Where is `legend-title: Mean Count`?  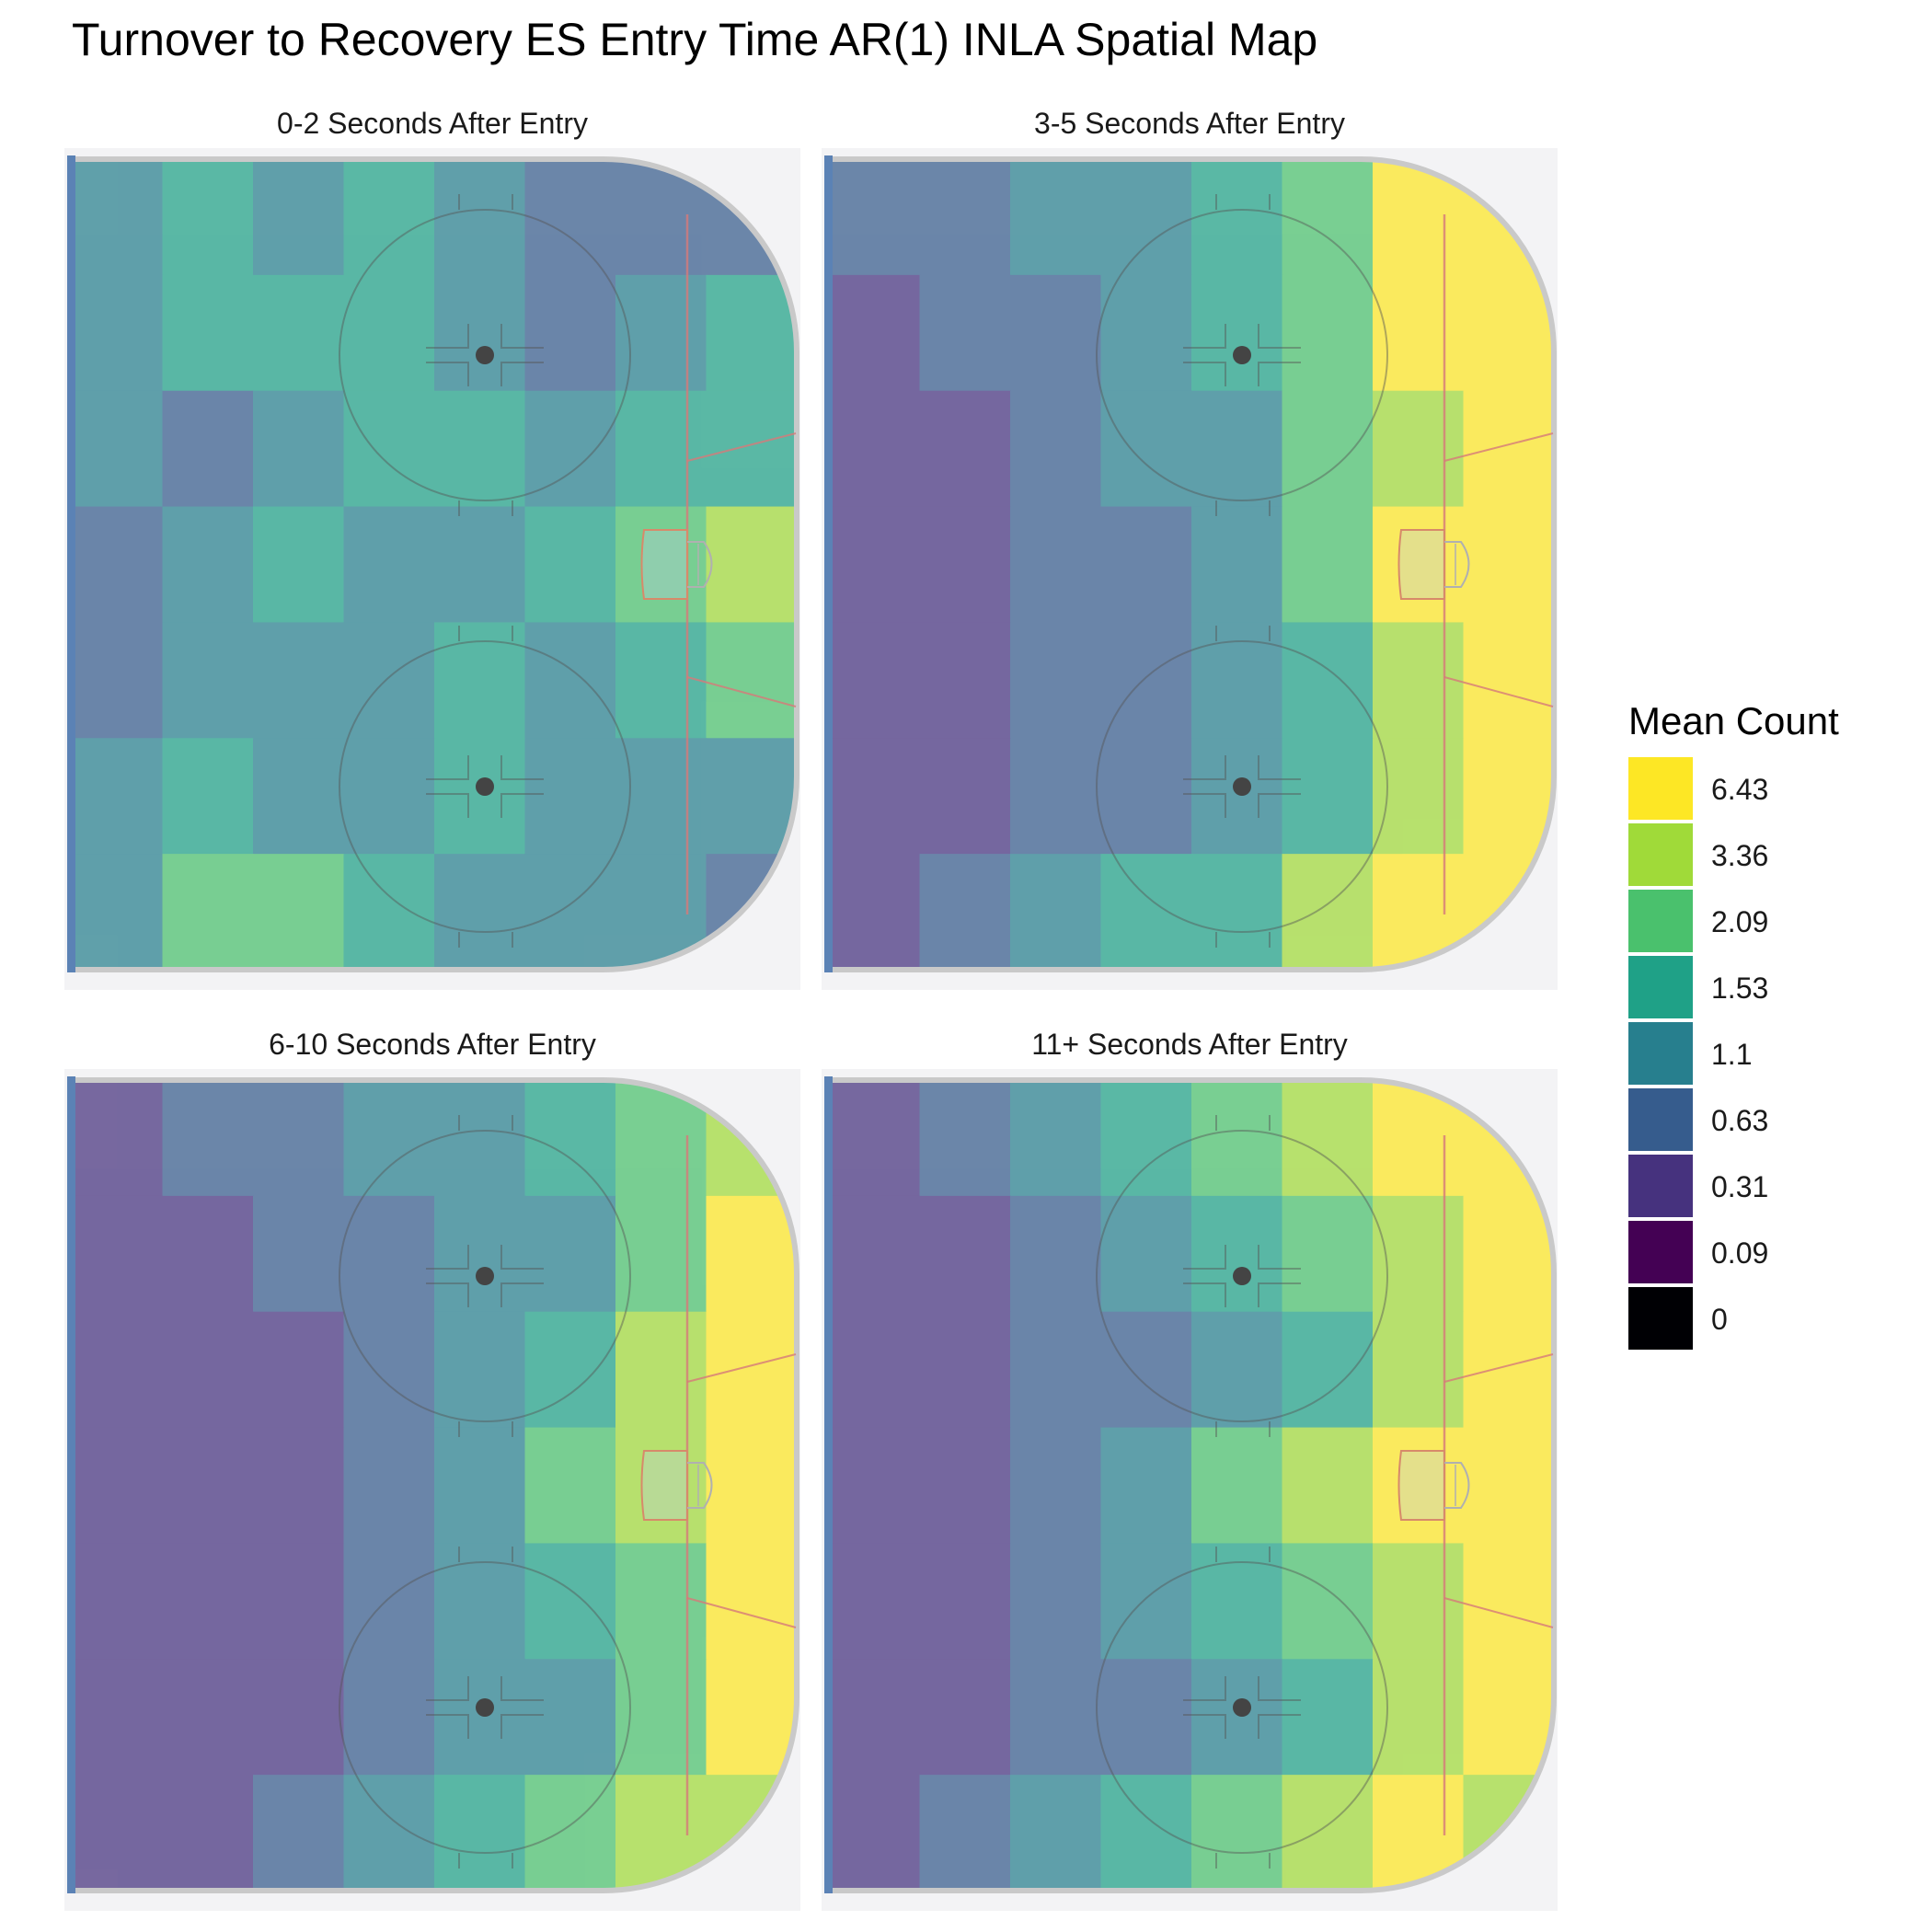
legend-title: Mean Count is located at coordinates (1733, 720).